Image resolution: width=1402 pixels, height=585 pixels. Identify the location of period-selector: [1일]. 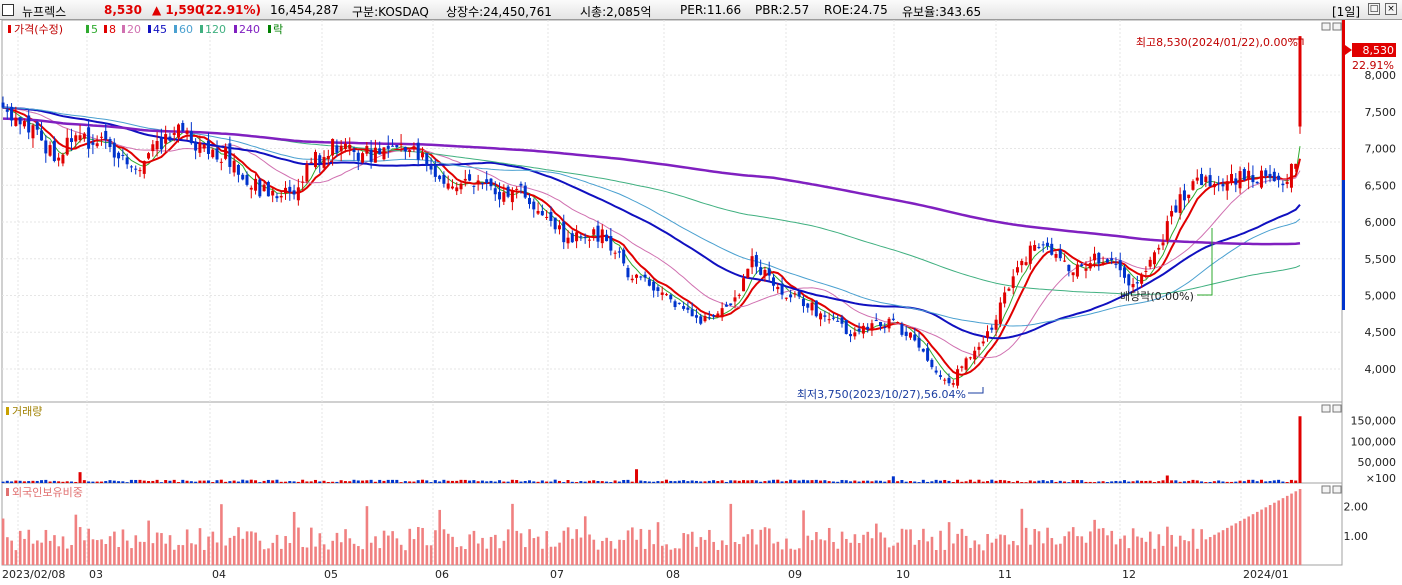
(1346, 12).